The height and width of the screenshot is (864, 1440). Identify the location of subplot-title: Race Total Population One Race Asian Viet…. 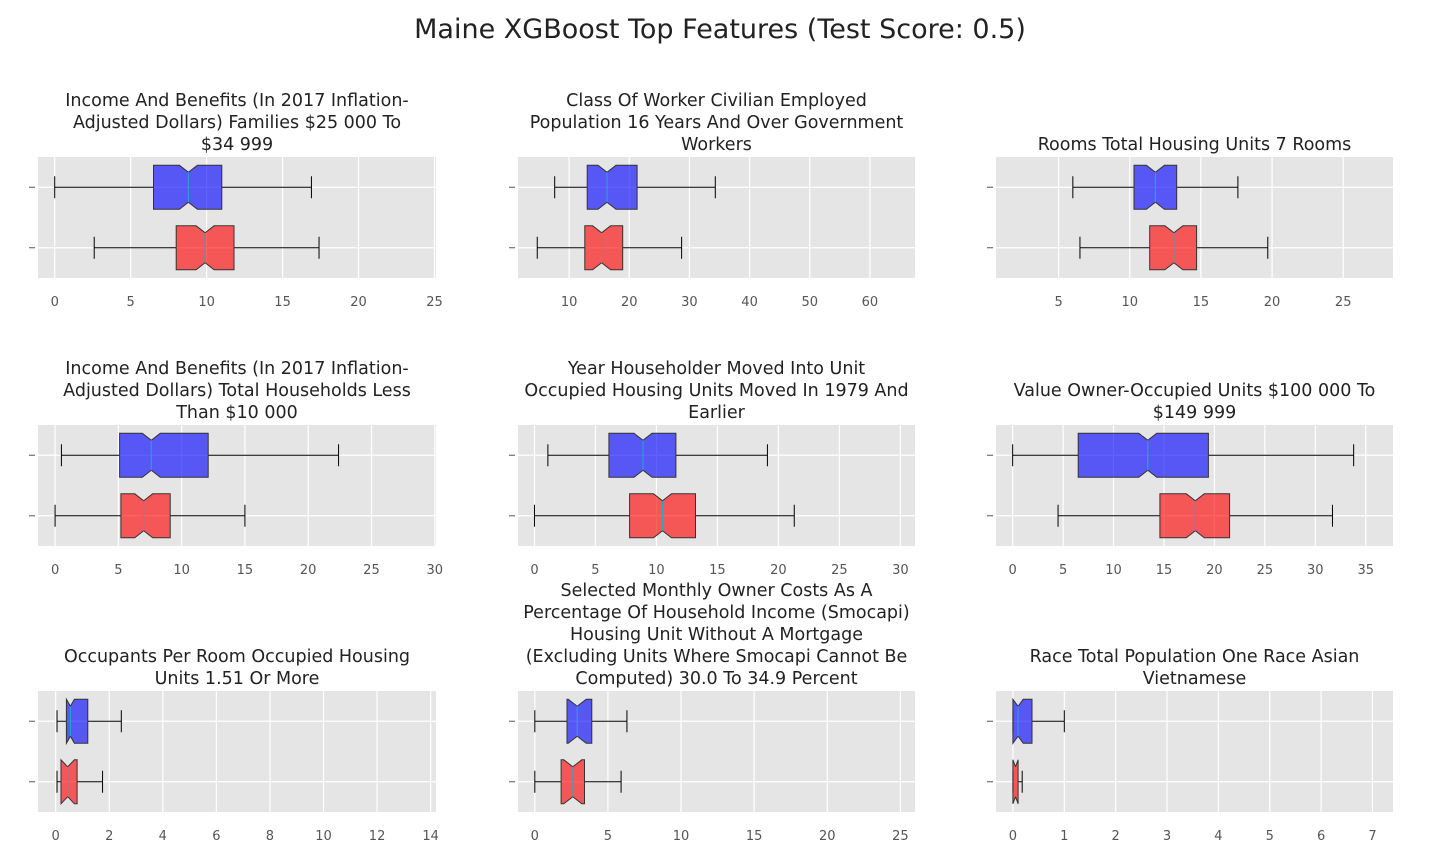
(1195, 668).